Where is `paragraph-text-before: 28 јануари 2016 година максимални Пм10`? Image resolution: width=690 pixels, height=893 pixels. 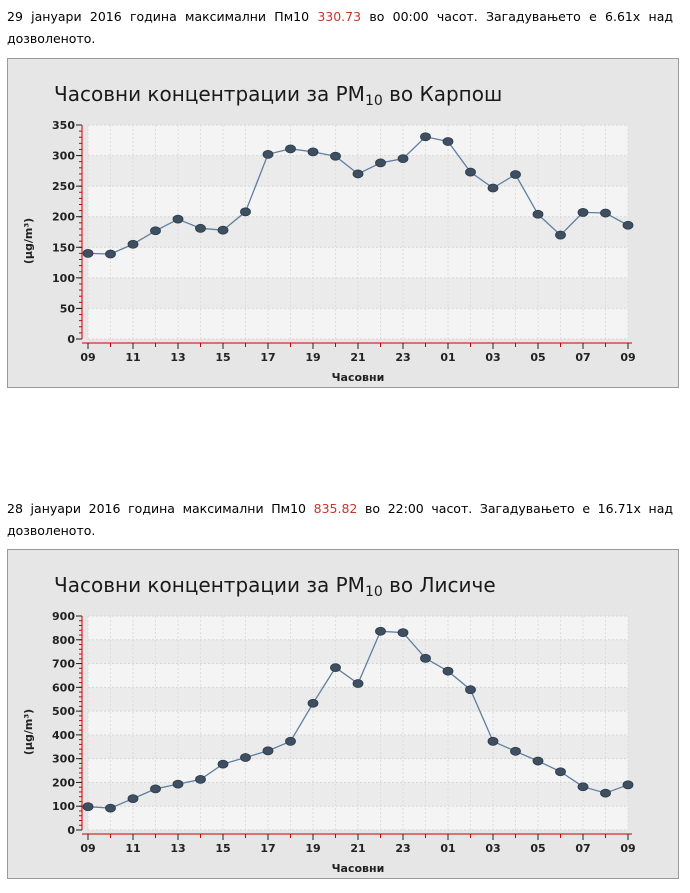
paragraph-text-before: 28 јануари 2016 година максимални Пм10 is located at coordinates (160, 508).